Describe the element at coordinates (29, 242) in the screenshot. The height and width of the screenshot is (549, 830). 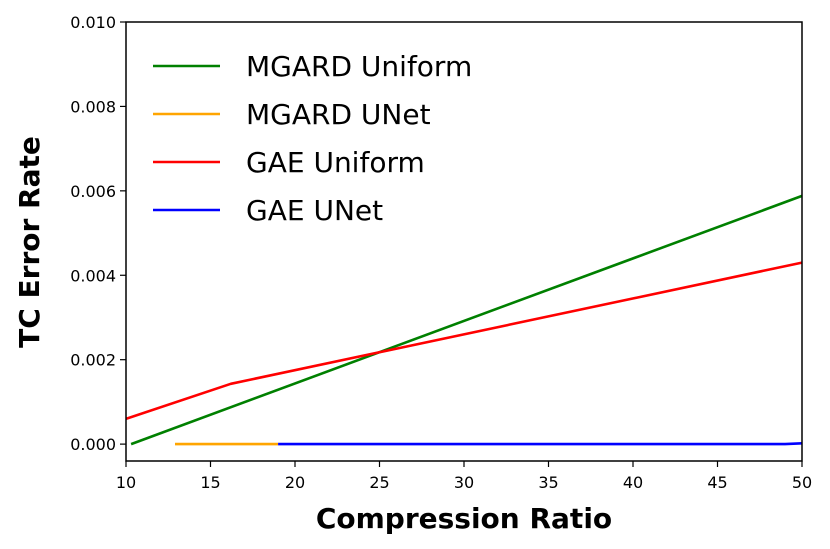
I see `y-axis-title: TC Error Rate` at that location.